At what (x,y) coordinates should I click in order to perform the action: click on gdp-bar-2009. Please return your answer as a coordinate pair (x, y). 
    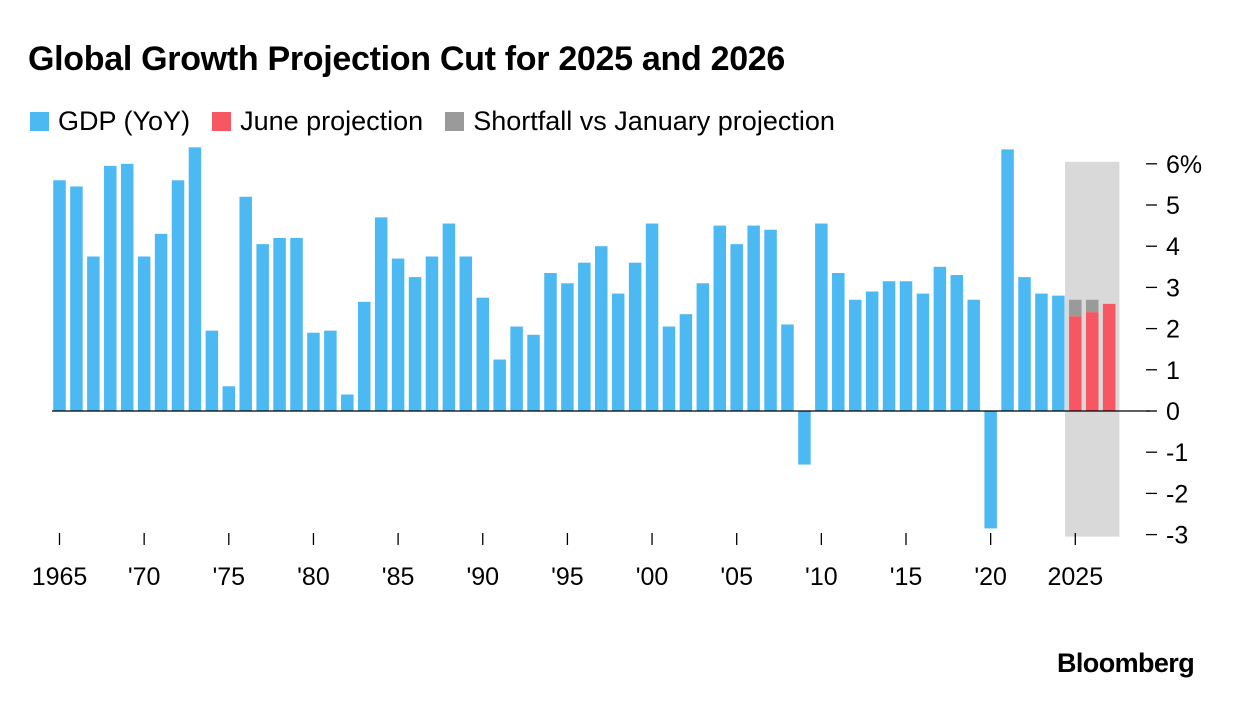
    Looking at the image, I should click on (804, 438).